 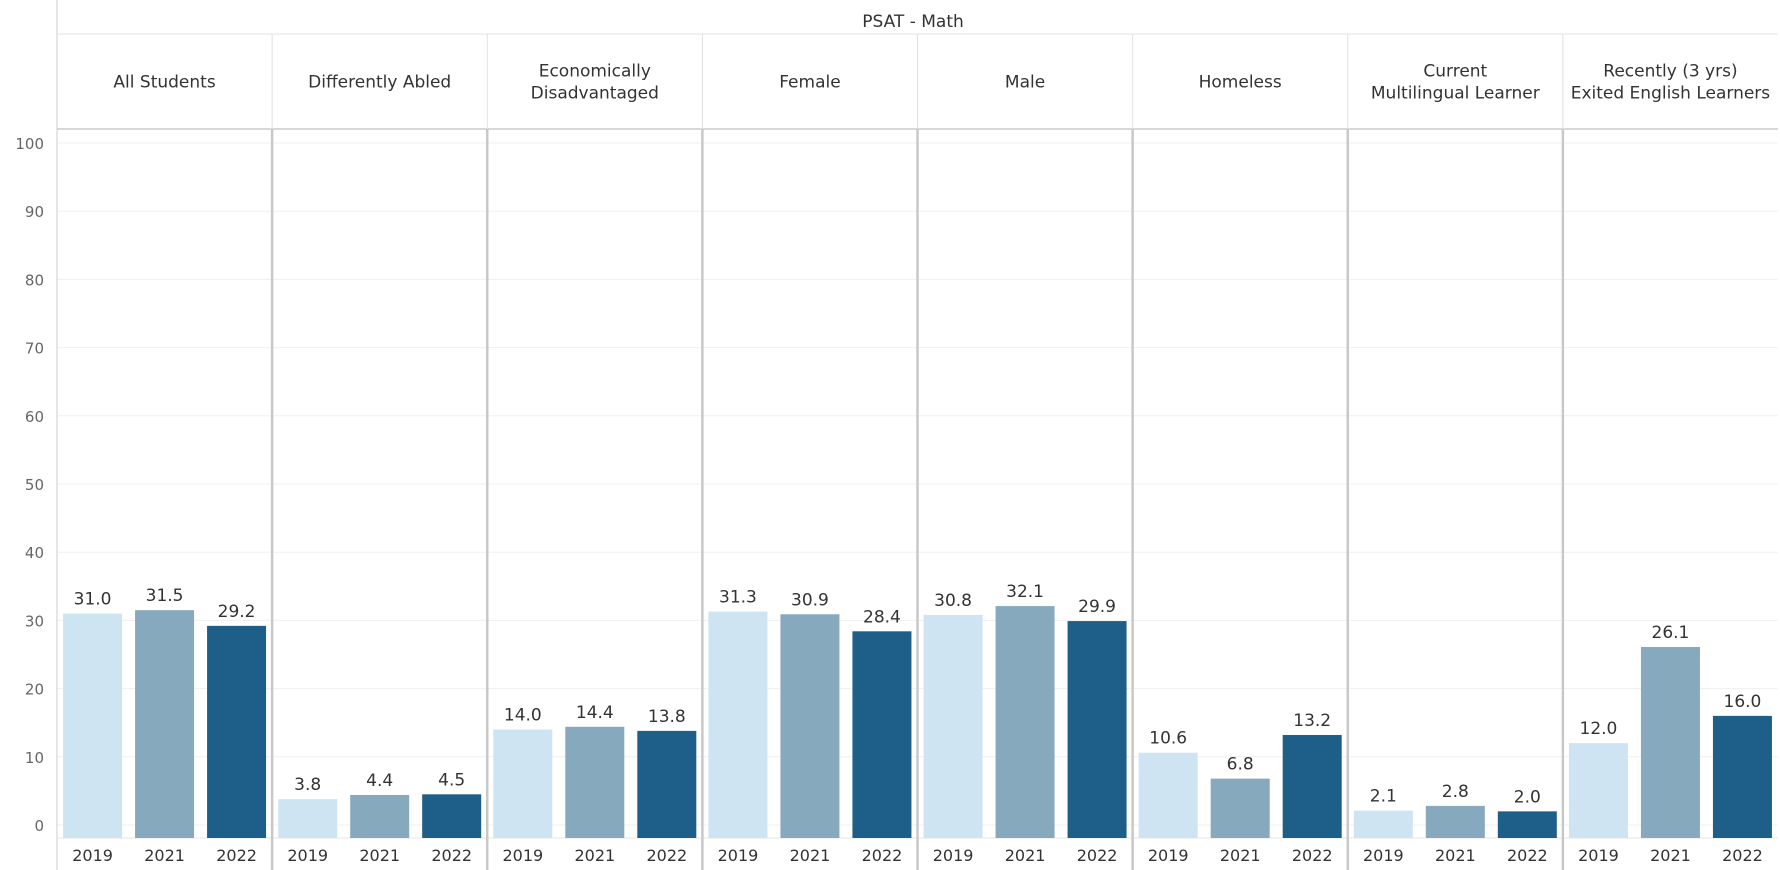 What do you see at coordinates (34, 621) in the screenshot?
I see `y-tick-label: 30` at bounding box center [34, 621].